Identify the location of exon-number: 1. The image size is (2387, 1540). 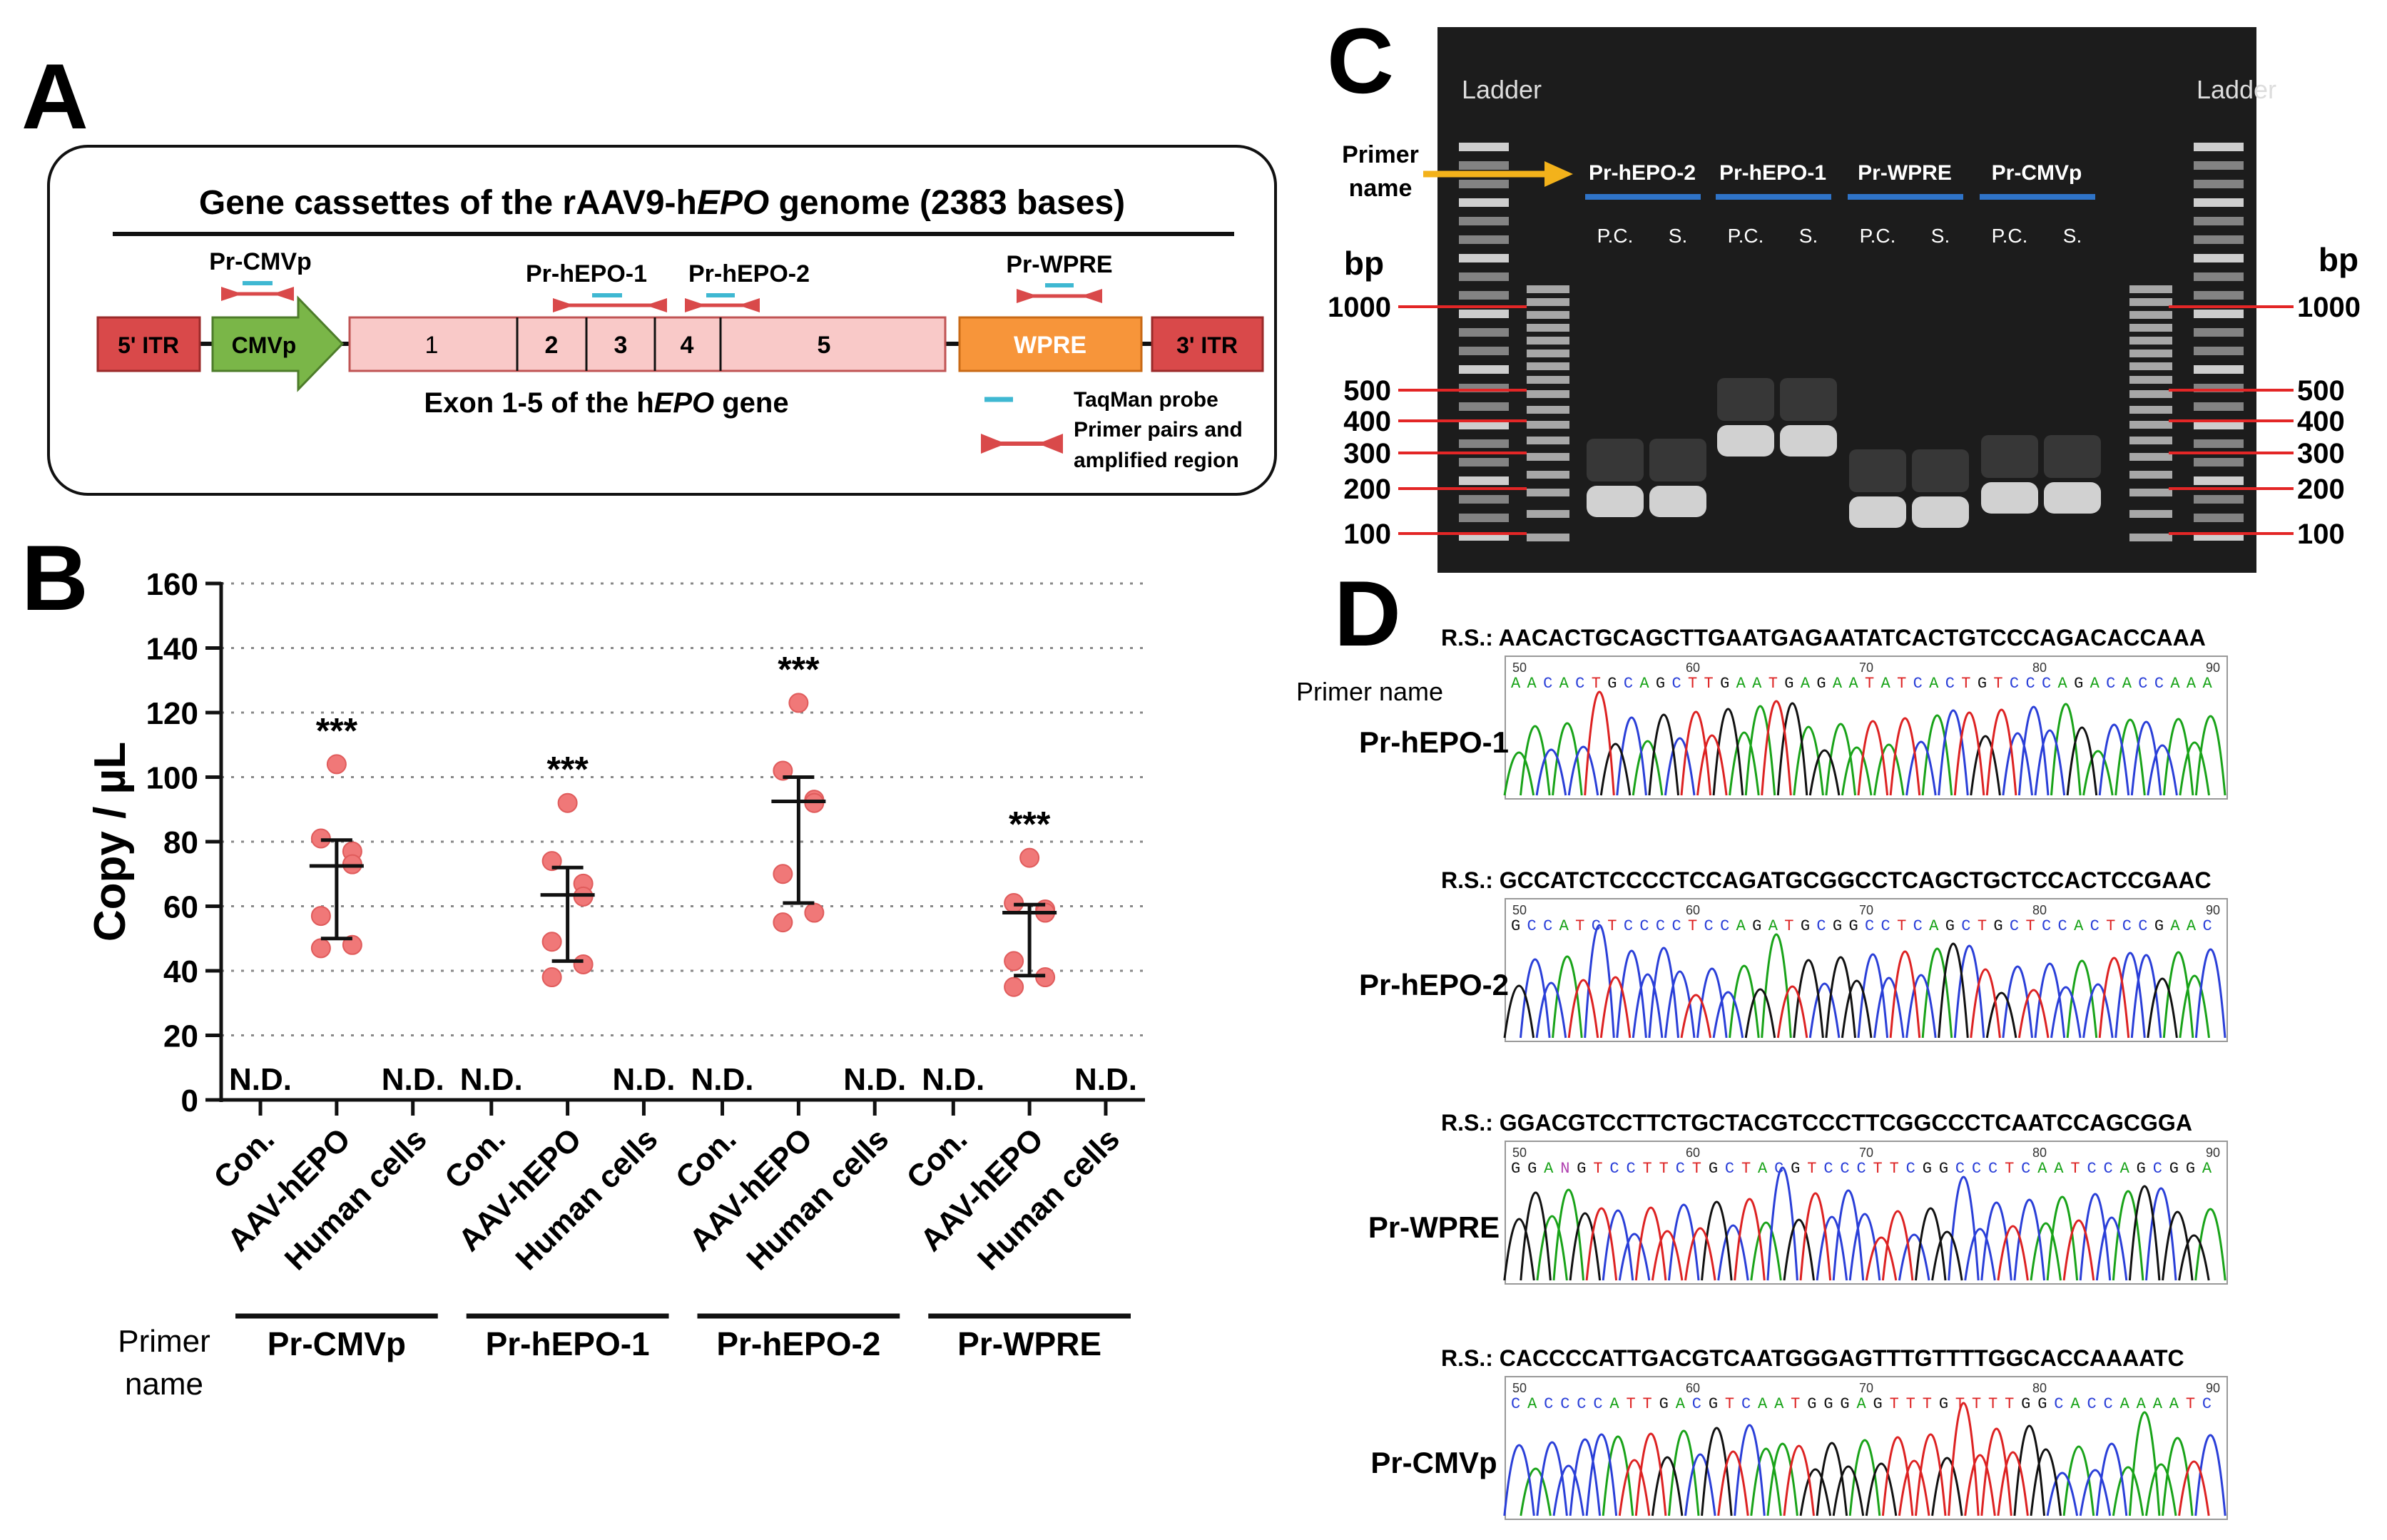
(432, 346).